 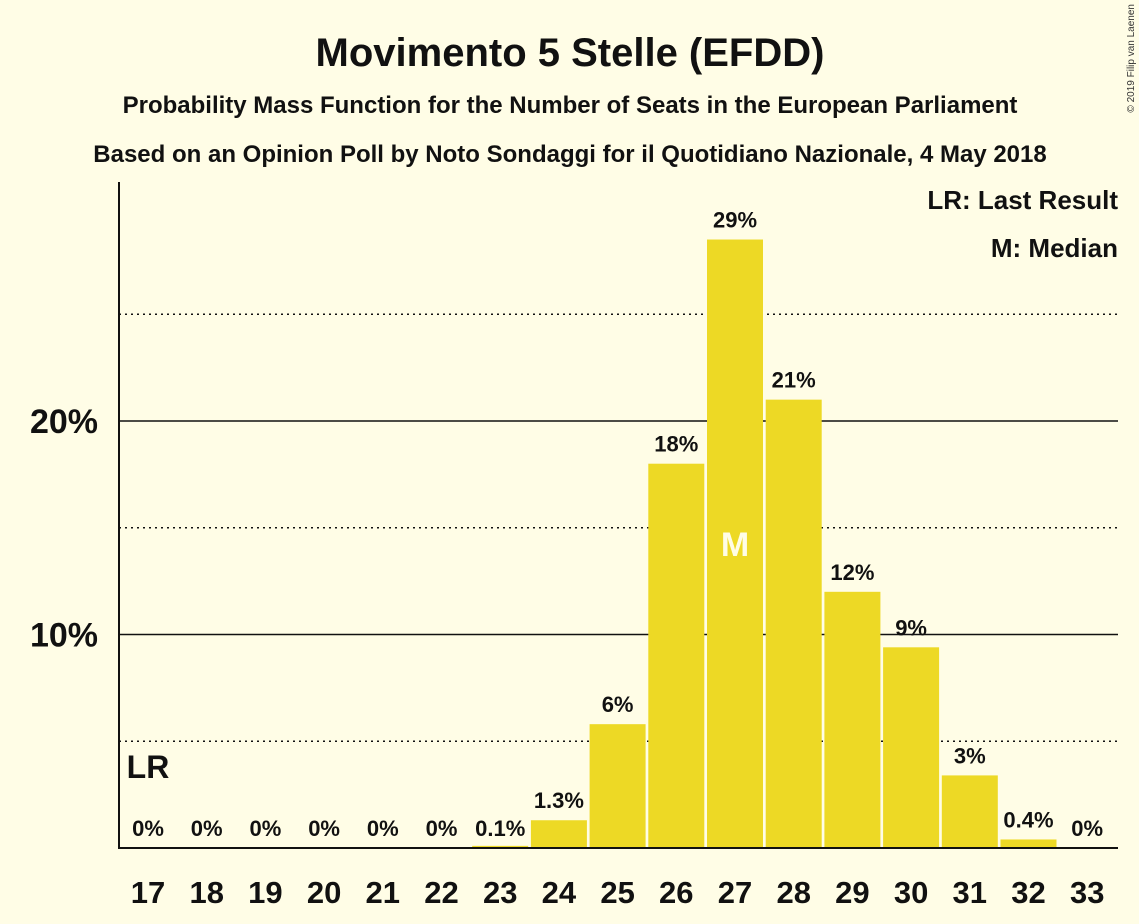 I want to click on data-label-32: 0.4%, so click(x=1028, y=819).